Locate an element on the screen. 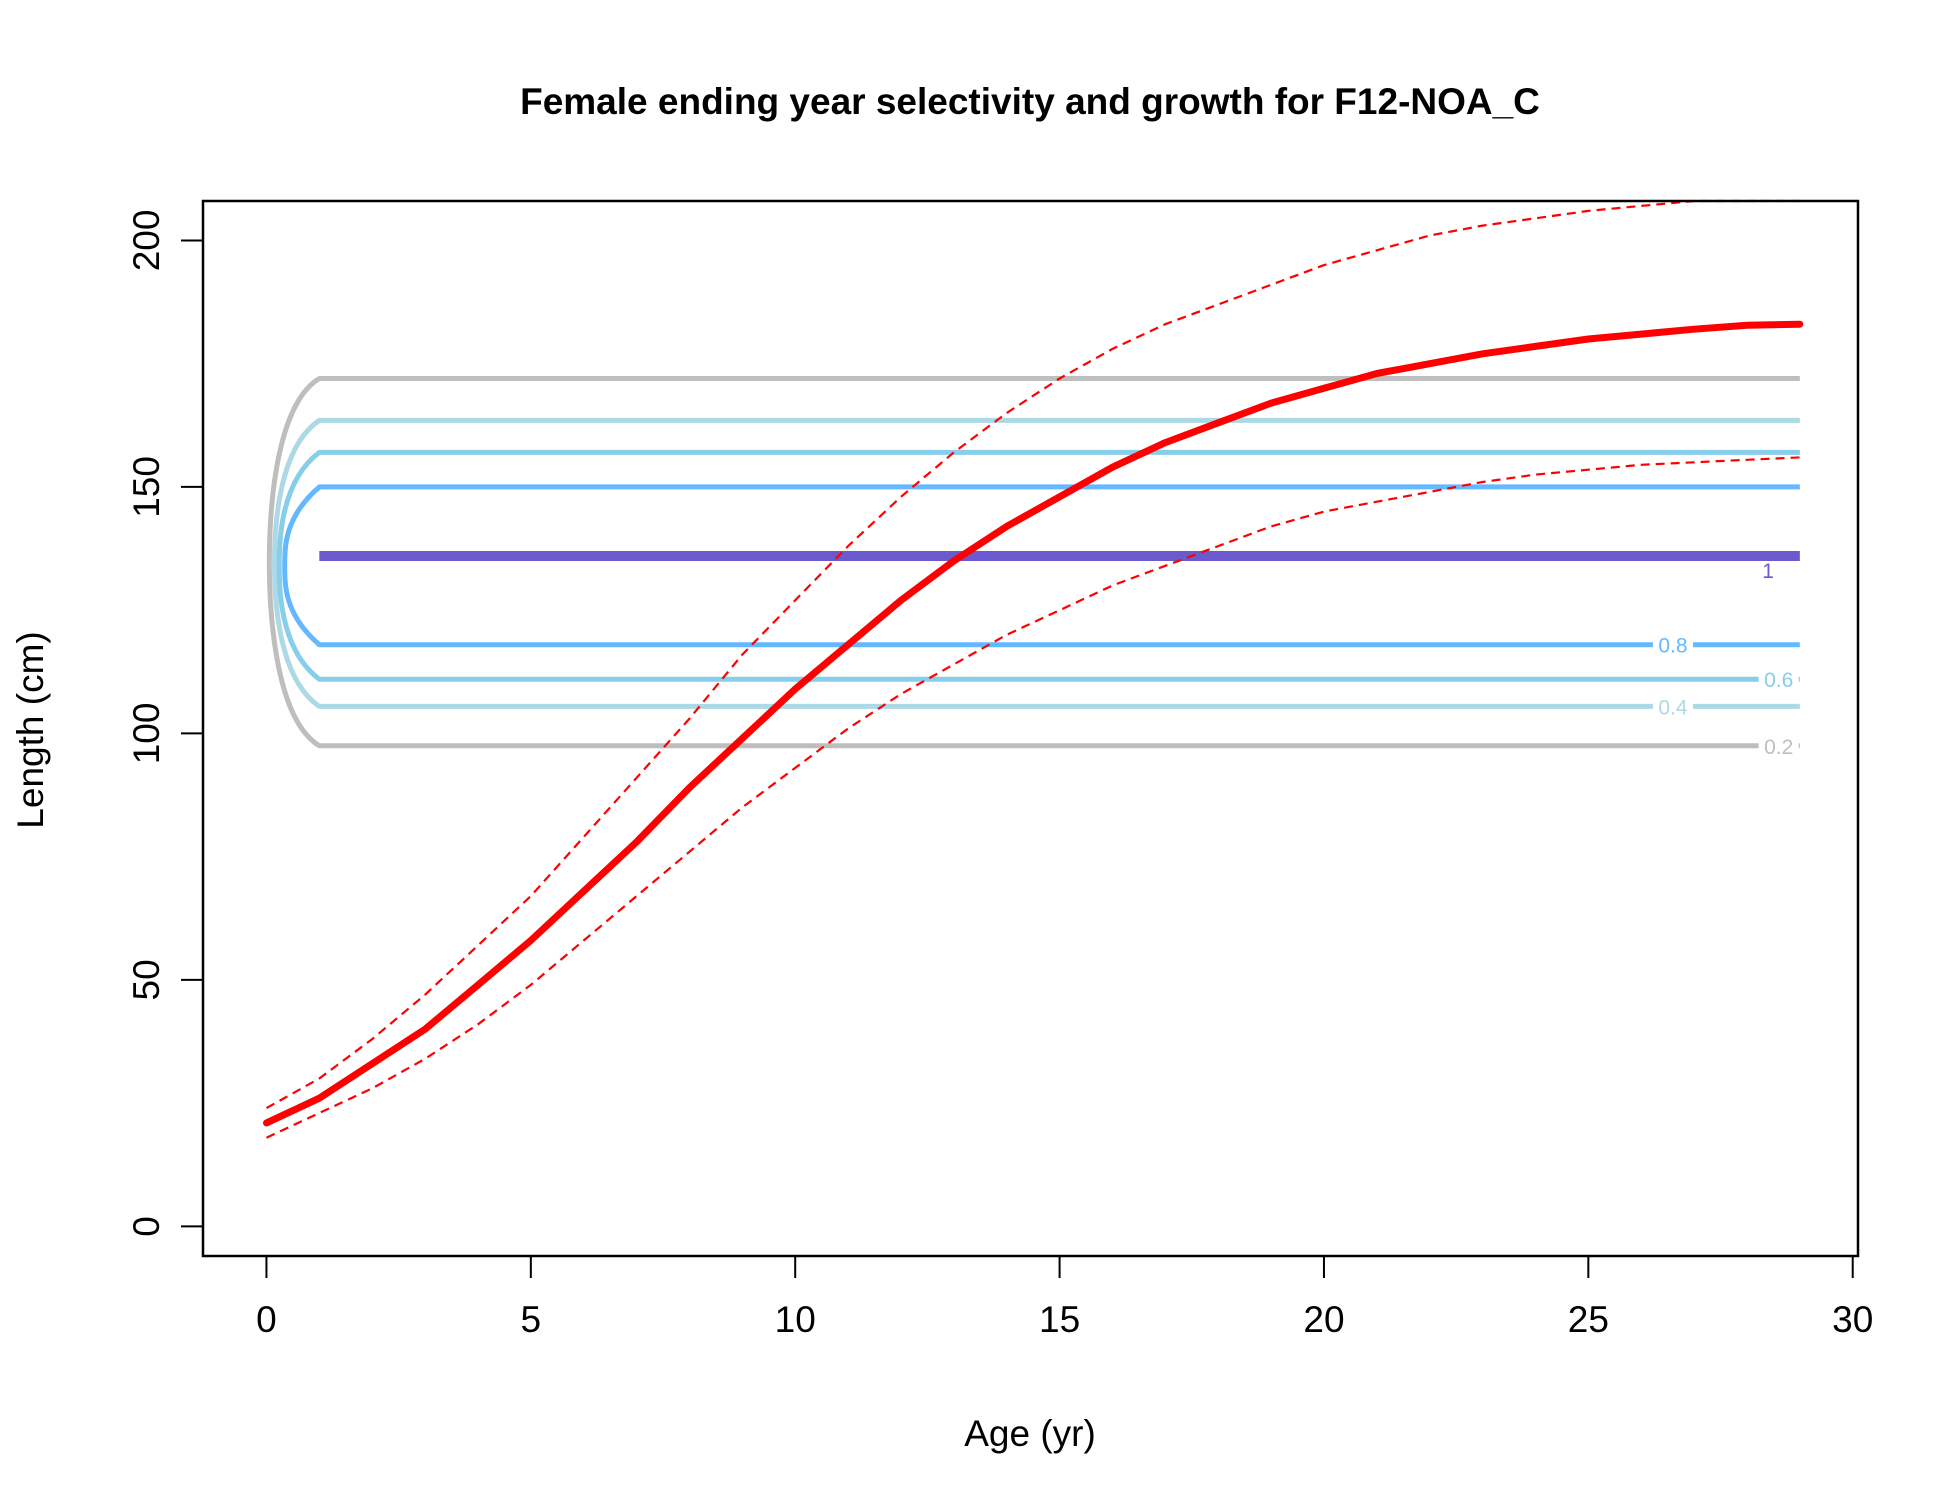  x-tick-label: 5 is located at coordinates (531, 1319).